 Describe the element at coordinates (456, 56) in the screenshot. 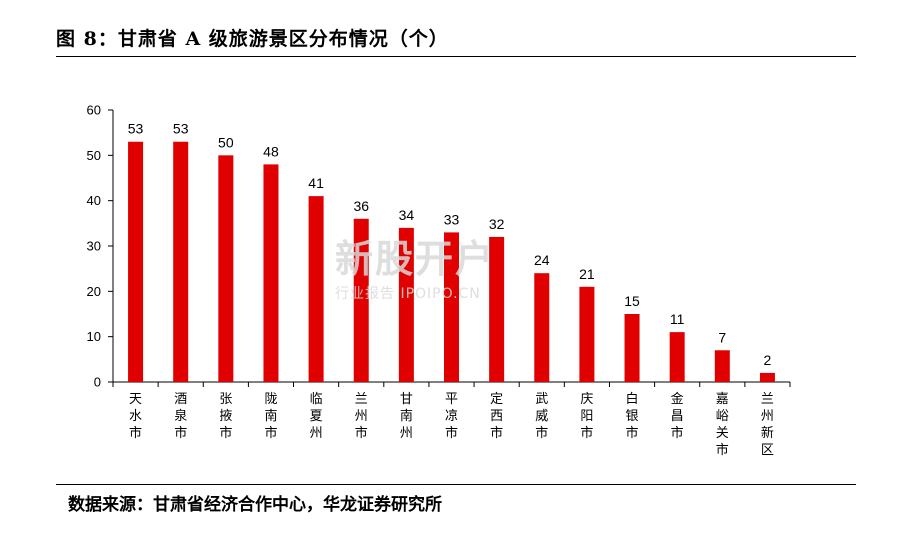

I see `title-rule` at that location.